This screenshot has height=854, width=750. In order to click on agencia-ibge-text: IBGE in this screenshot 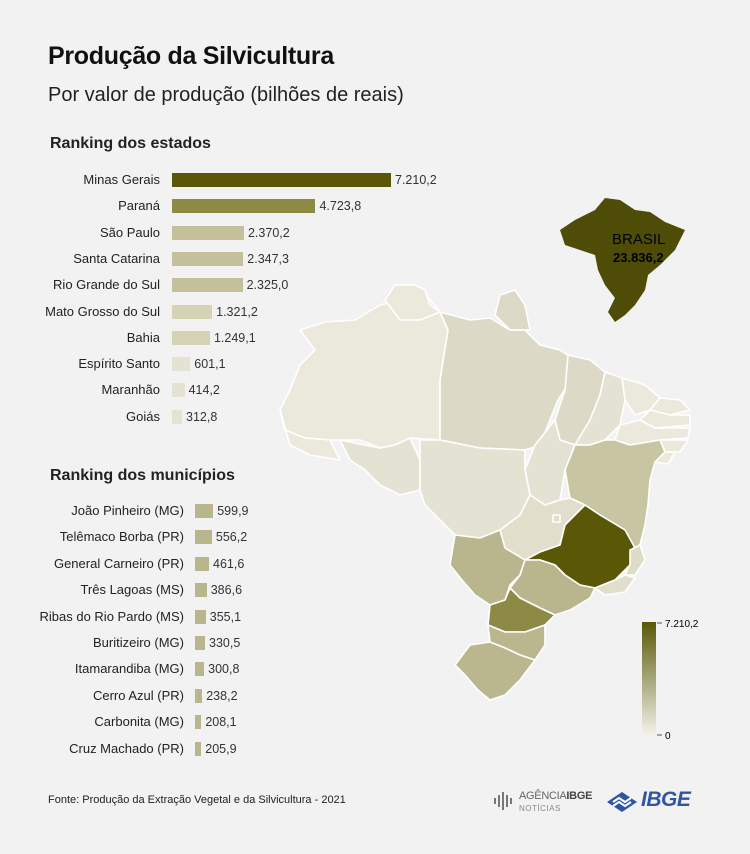, I will do `click(579, 796)`.